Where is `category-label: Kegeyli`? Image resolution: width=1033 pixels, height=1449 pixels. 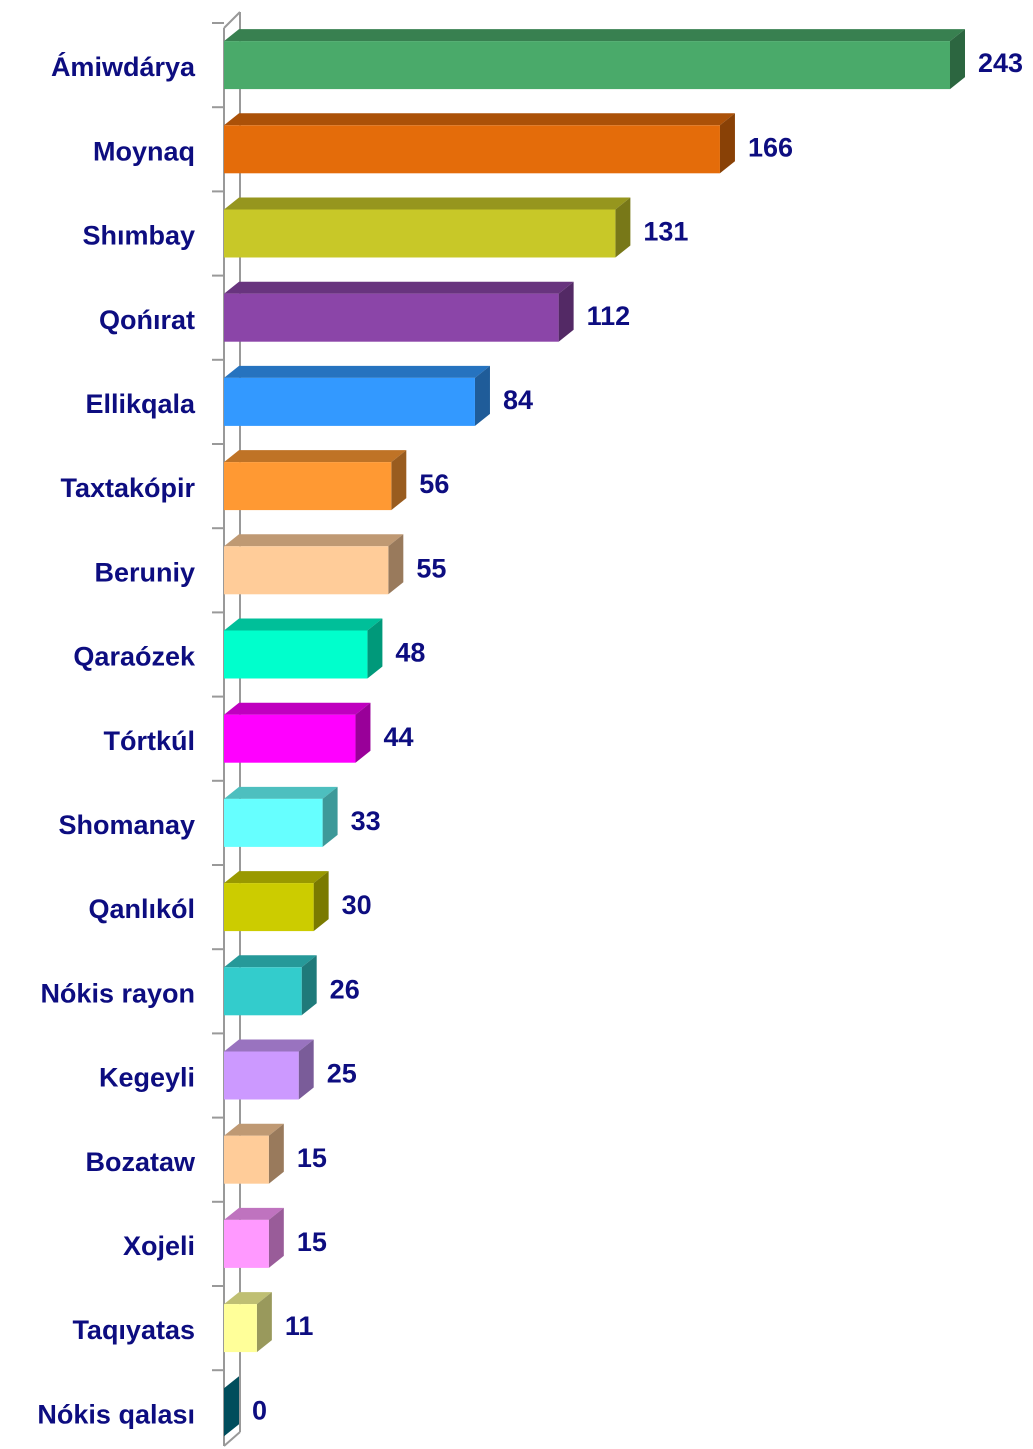 category-label: Kegeyli is located at coordinates (147, 1078).